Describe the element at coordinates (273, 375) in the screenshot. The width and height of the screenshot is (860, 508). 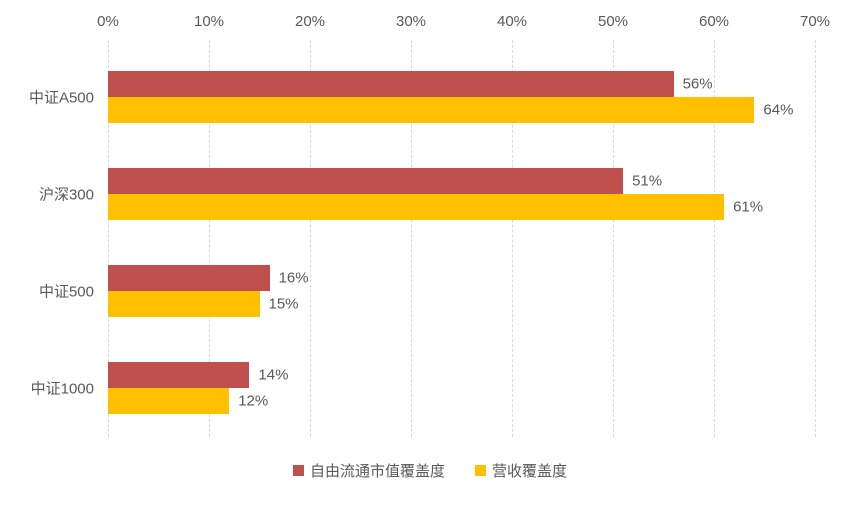
I see `bar-value-label: 14%` at that location.